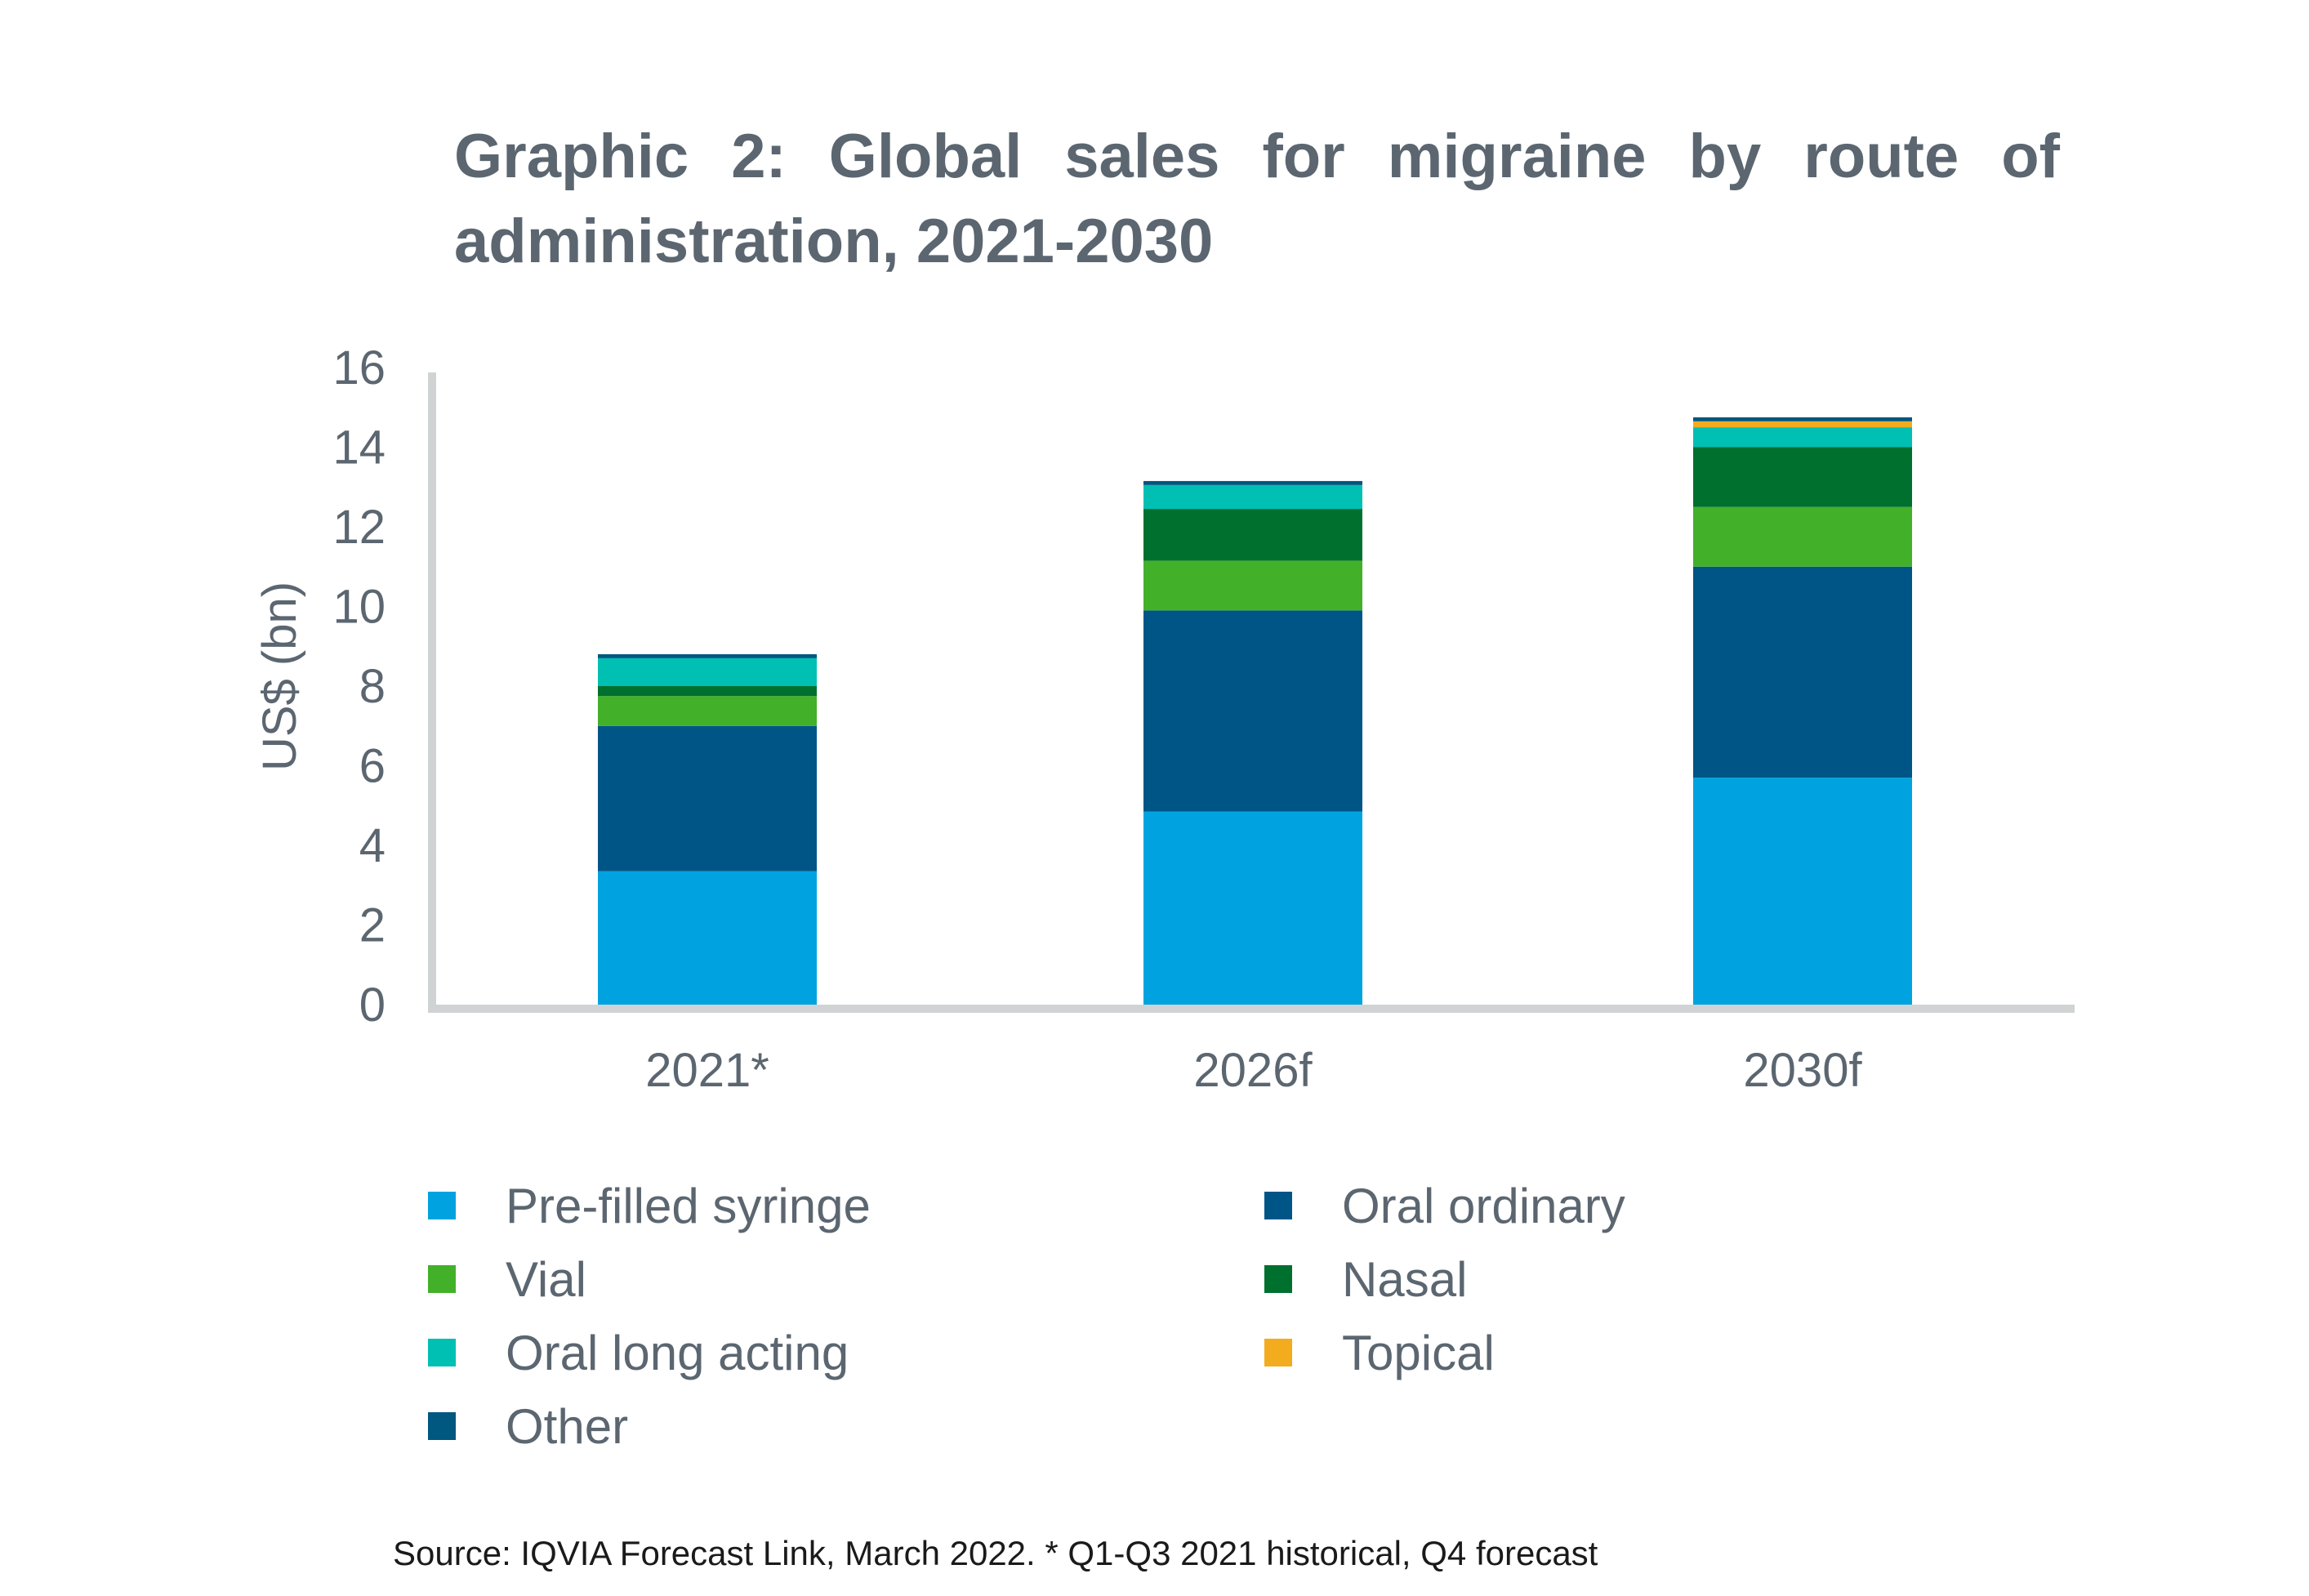 This screenshot has width=2309, height=1596. Describe the element at coordinates (546, 1279) in the screenshot. I see `legend-label: Vial` at that location.